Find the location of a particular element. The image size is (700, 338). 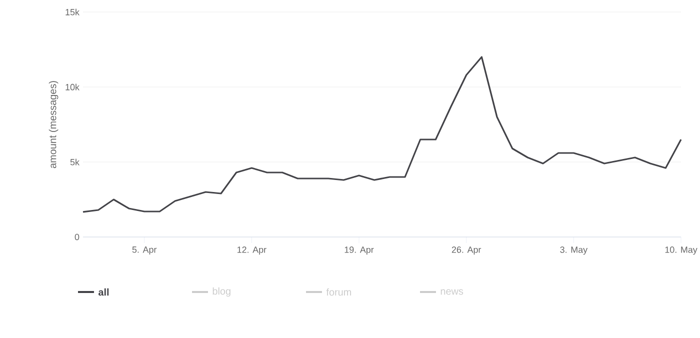

y-tick-label: 0 is located at coordinates (77, 237).